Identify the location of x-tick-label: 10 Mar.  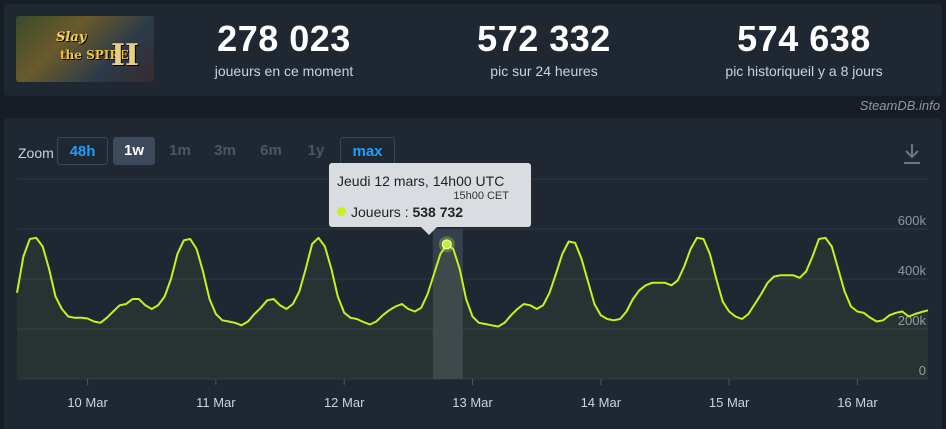
(87, 402).